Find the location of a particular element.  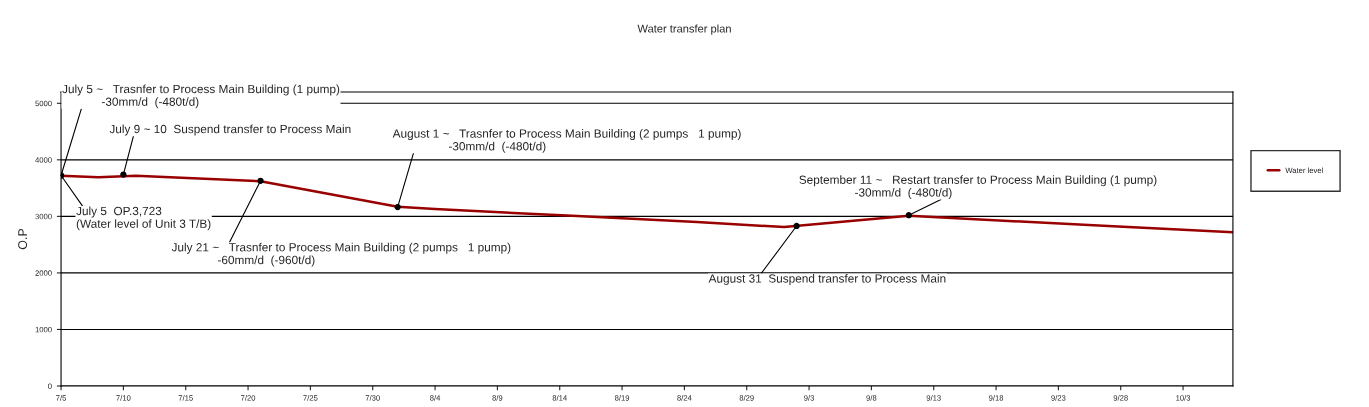

annotation: July 5 ~ Trasnfer to Process Main Building (1 pump) -30mm/d (-480t/d) is located at coordinates (201, 96).